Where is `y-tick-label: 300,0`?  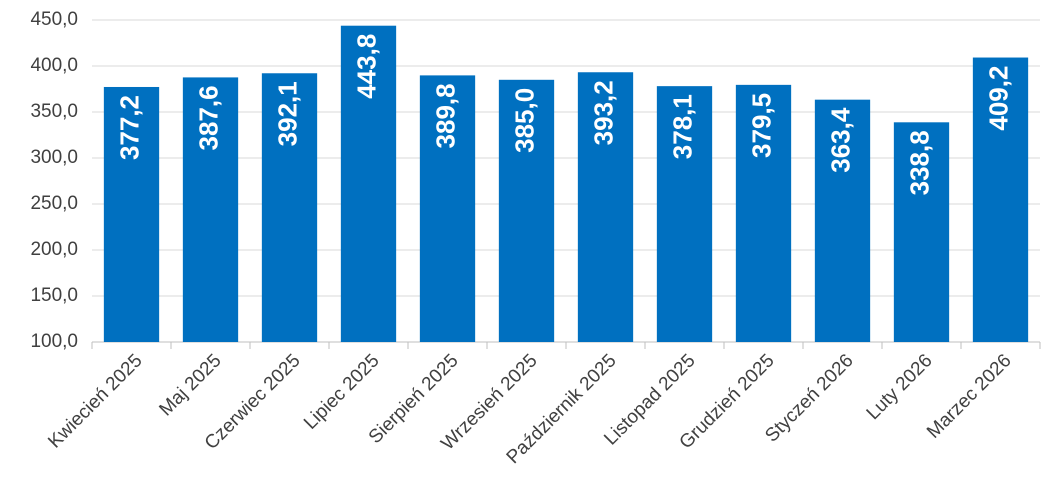 y-tick-label: 300,0 is located at coordinates (54, 157).